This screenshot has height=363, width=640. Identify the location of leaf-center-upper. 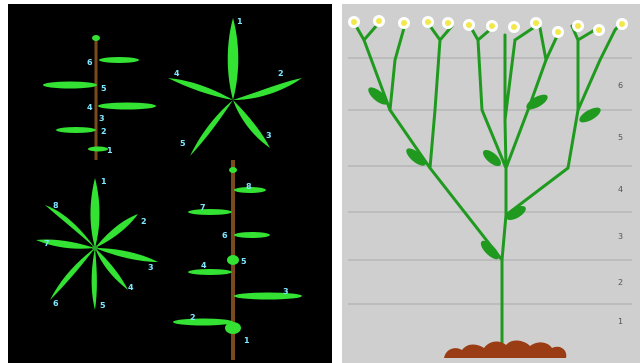
(537, 102).